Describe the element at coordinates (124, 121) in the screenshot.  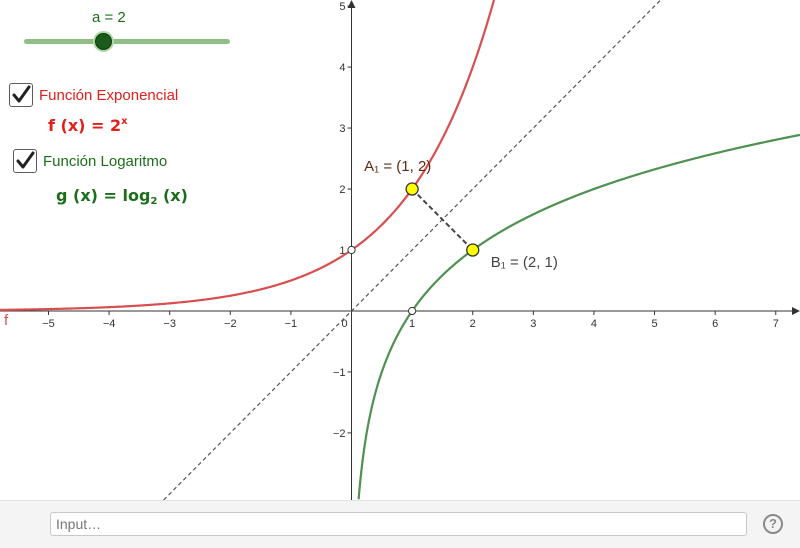
I see `formula-f-exponent: x` at that location.